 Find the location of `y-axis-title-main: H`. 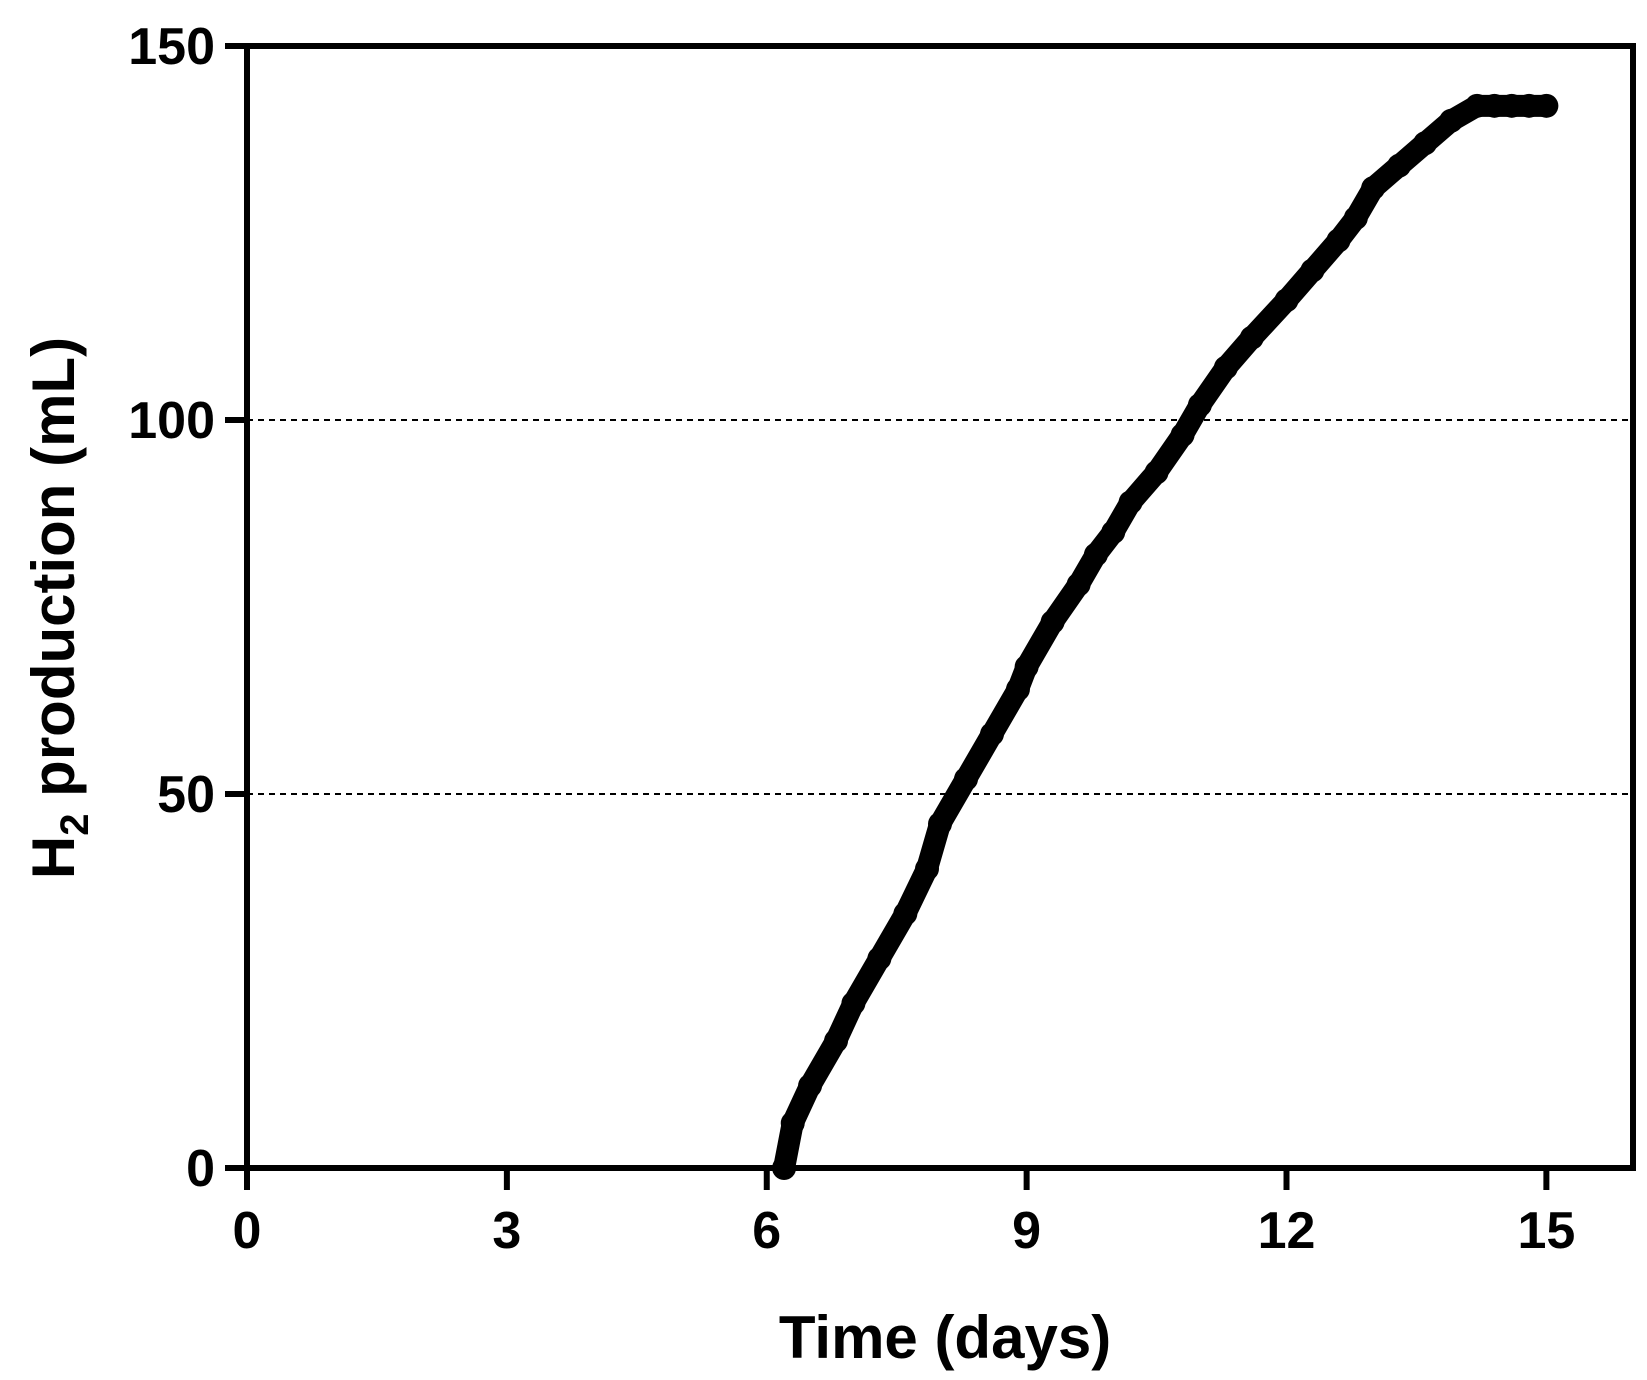

y-axis-title-main: H is located at coordinates (53, 857).